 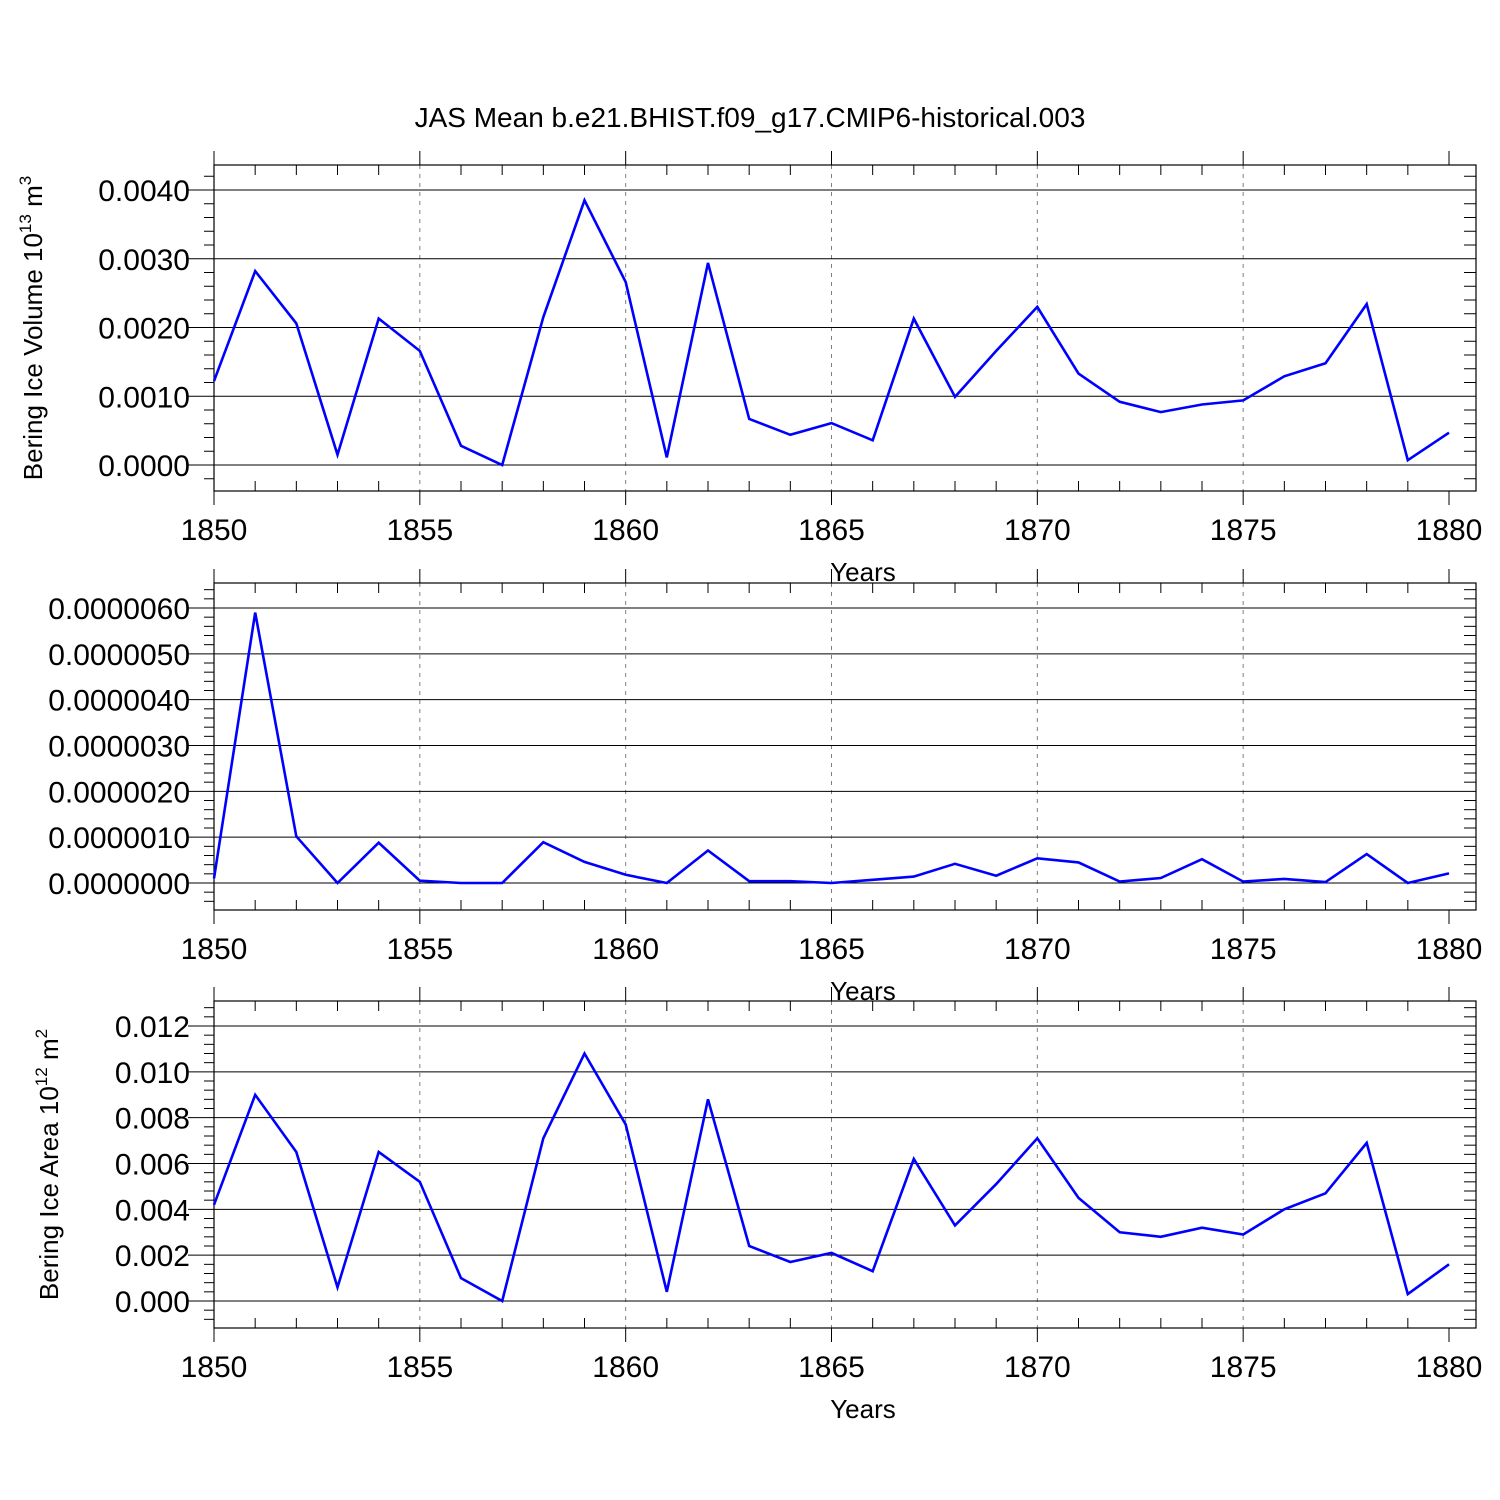 What do you see at coordinates (144, 329) in the screenshot?
I see `y-tick-label: 0.0020` at bounding box center [144, 329].